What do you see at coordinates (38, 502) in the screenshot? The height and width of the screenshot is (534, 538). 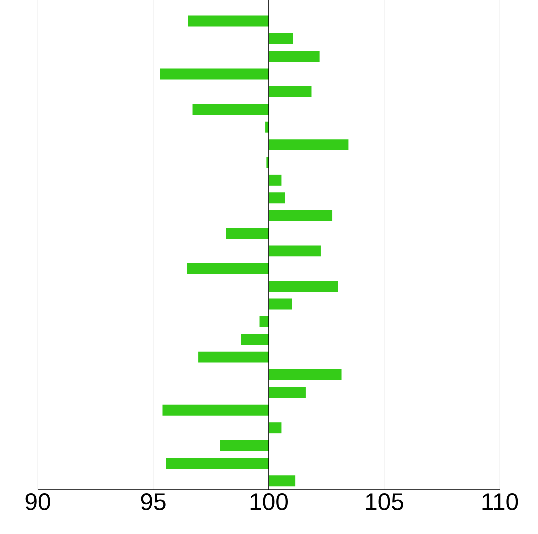 I see `x-tick-label: 90` at bounding box center [38, 502].